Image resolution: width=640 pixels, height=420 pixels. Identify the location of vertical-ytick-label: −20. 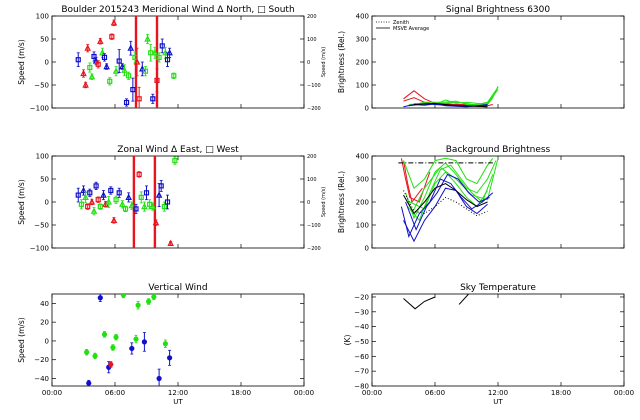
(41, 360).